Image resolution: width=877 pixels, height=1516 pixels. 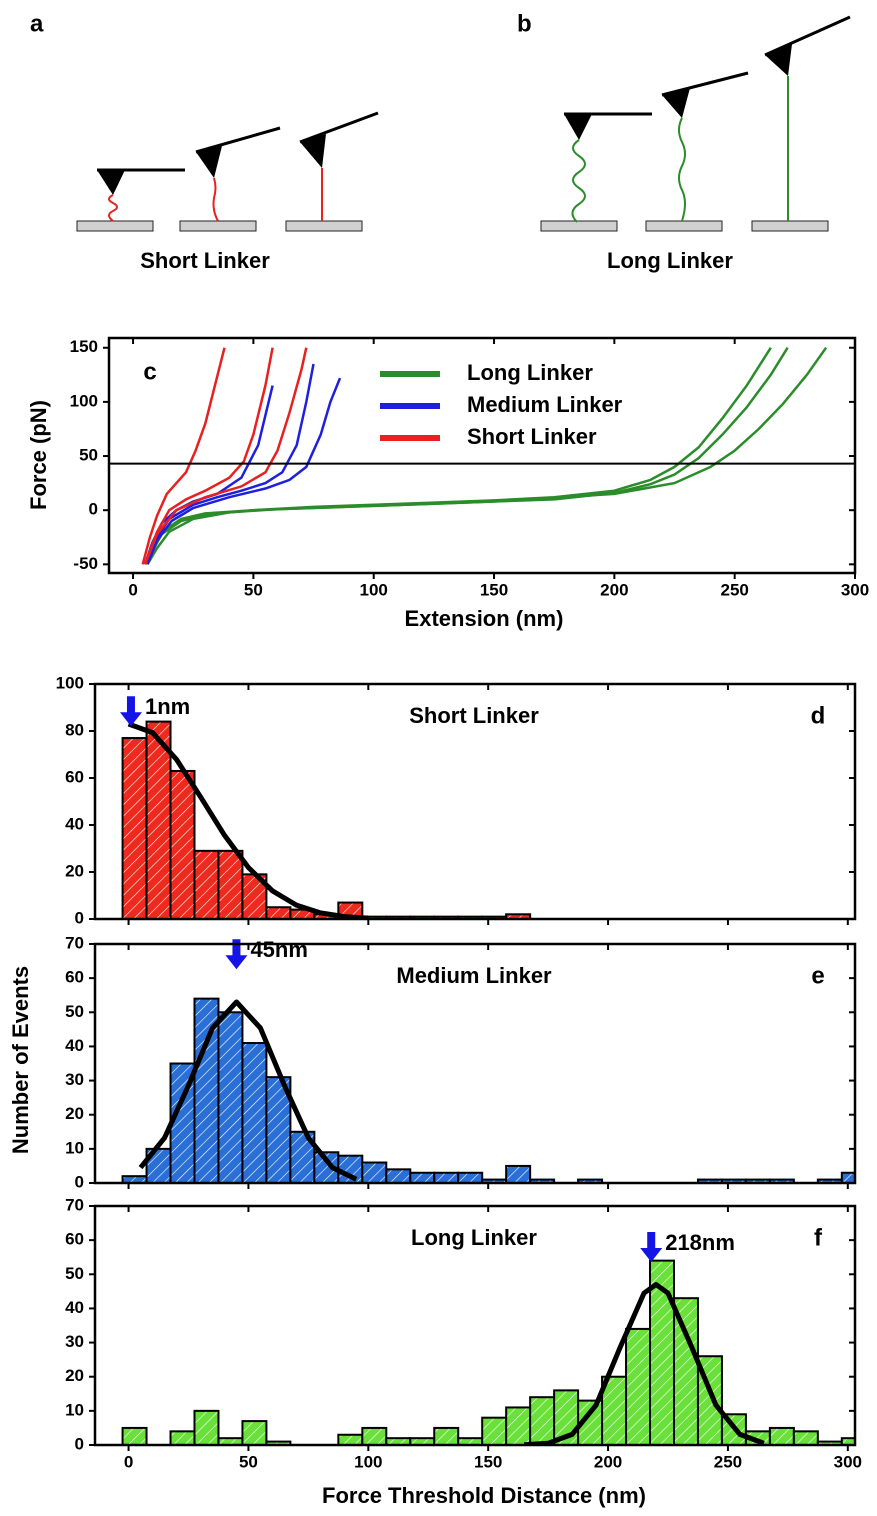 What do you see at coordinates (368, 1461) in the screenshot?
I see `x-tick-label: 100` at bounding box center [368, 1461].